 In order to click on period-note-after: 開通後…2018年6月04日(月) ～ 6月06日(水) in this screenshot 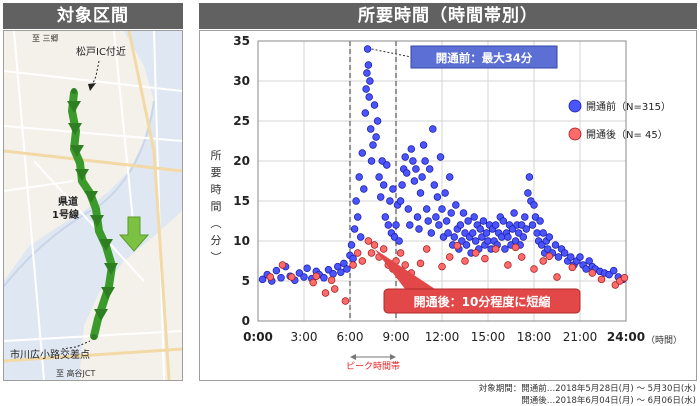, I will do `click(608, 401)`.